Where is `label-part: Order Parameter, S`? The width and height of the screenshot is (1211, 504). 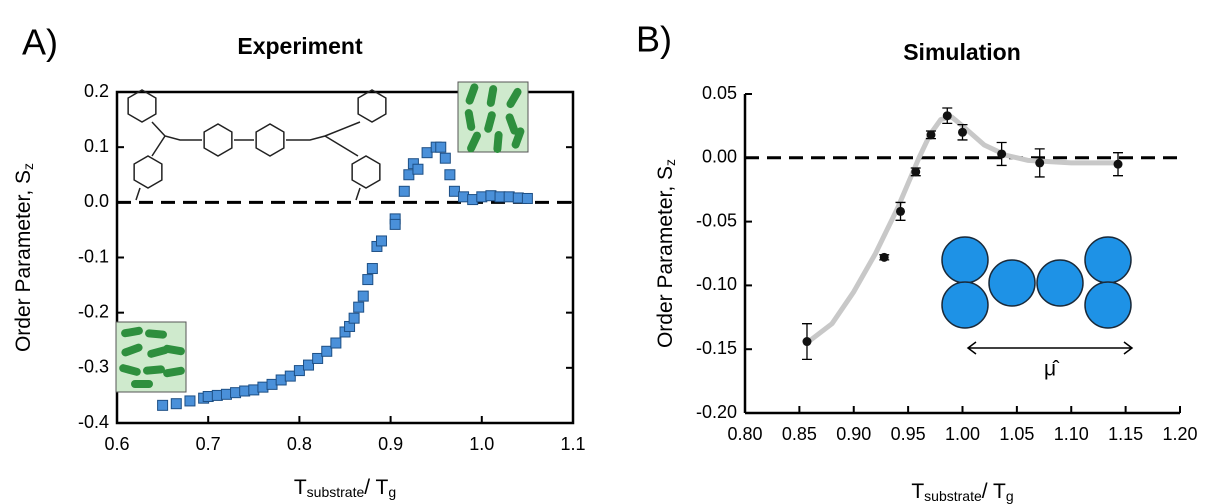 label-part: Order Parameter, S is located at coordinates (665, 257).